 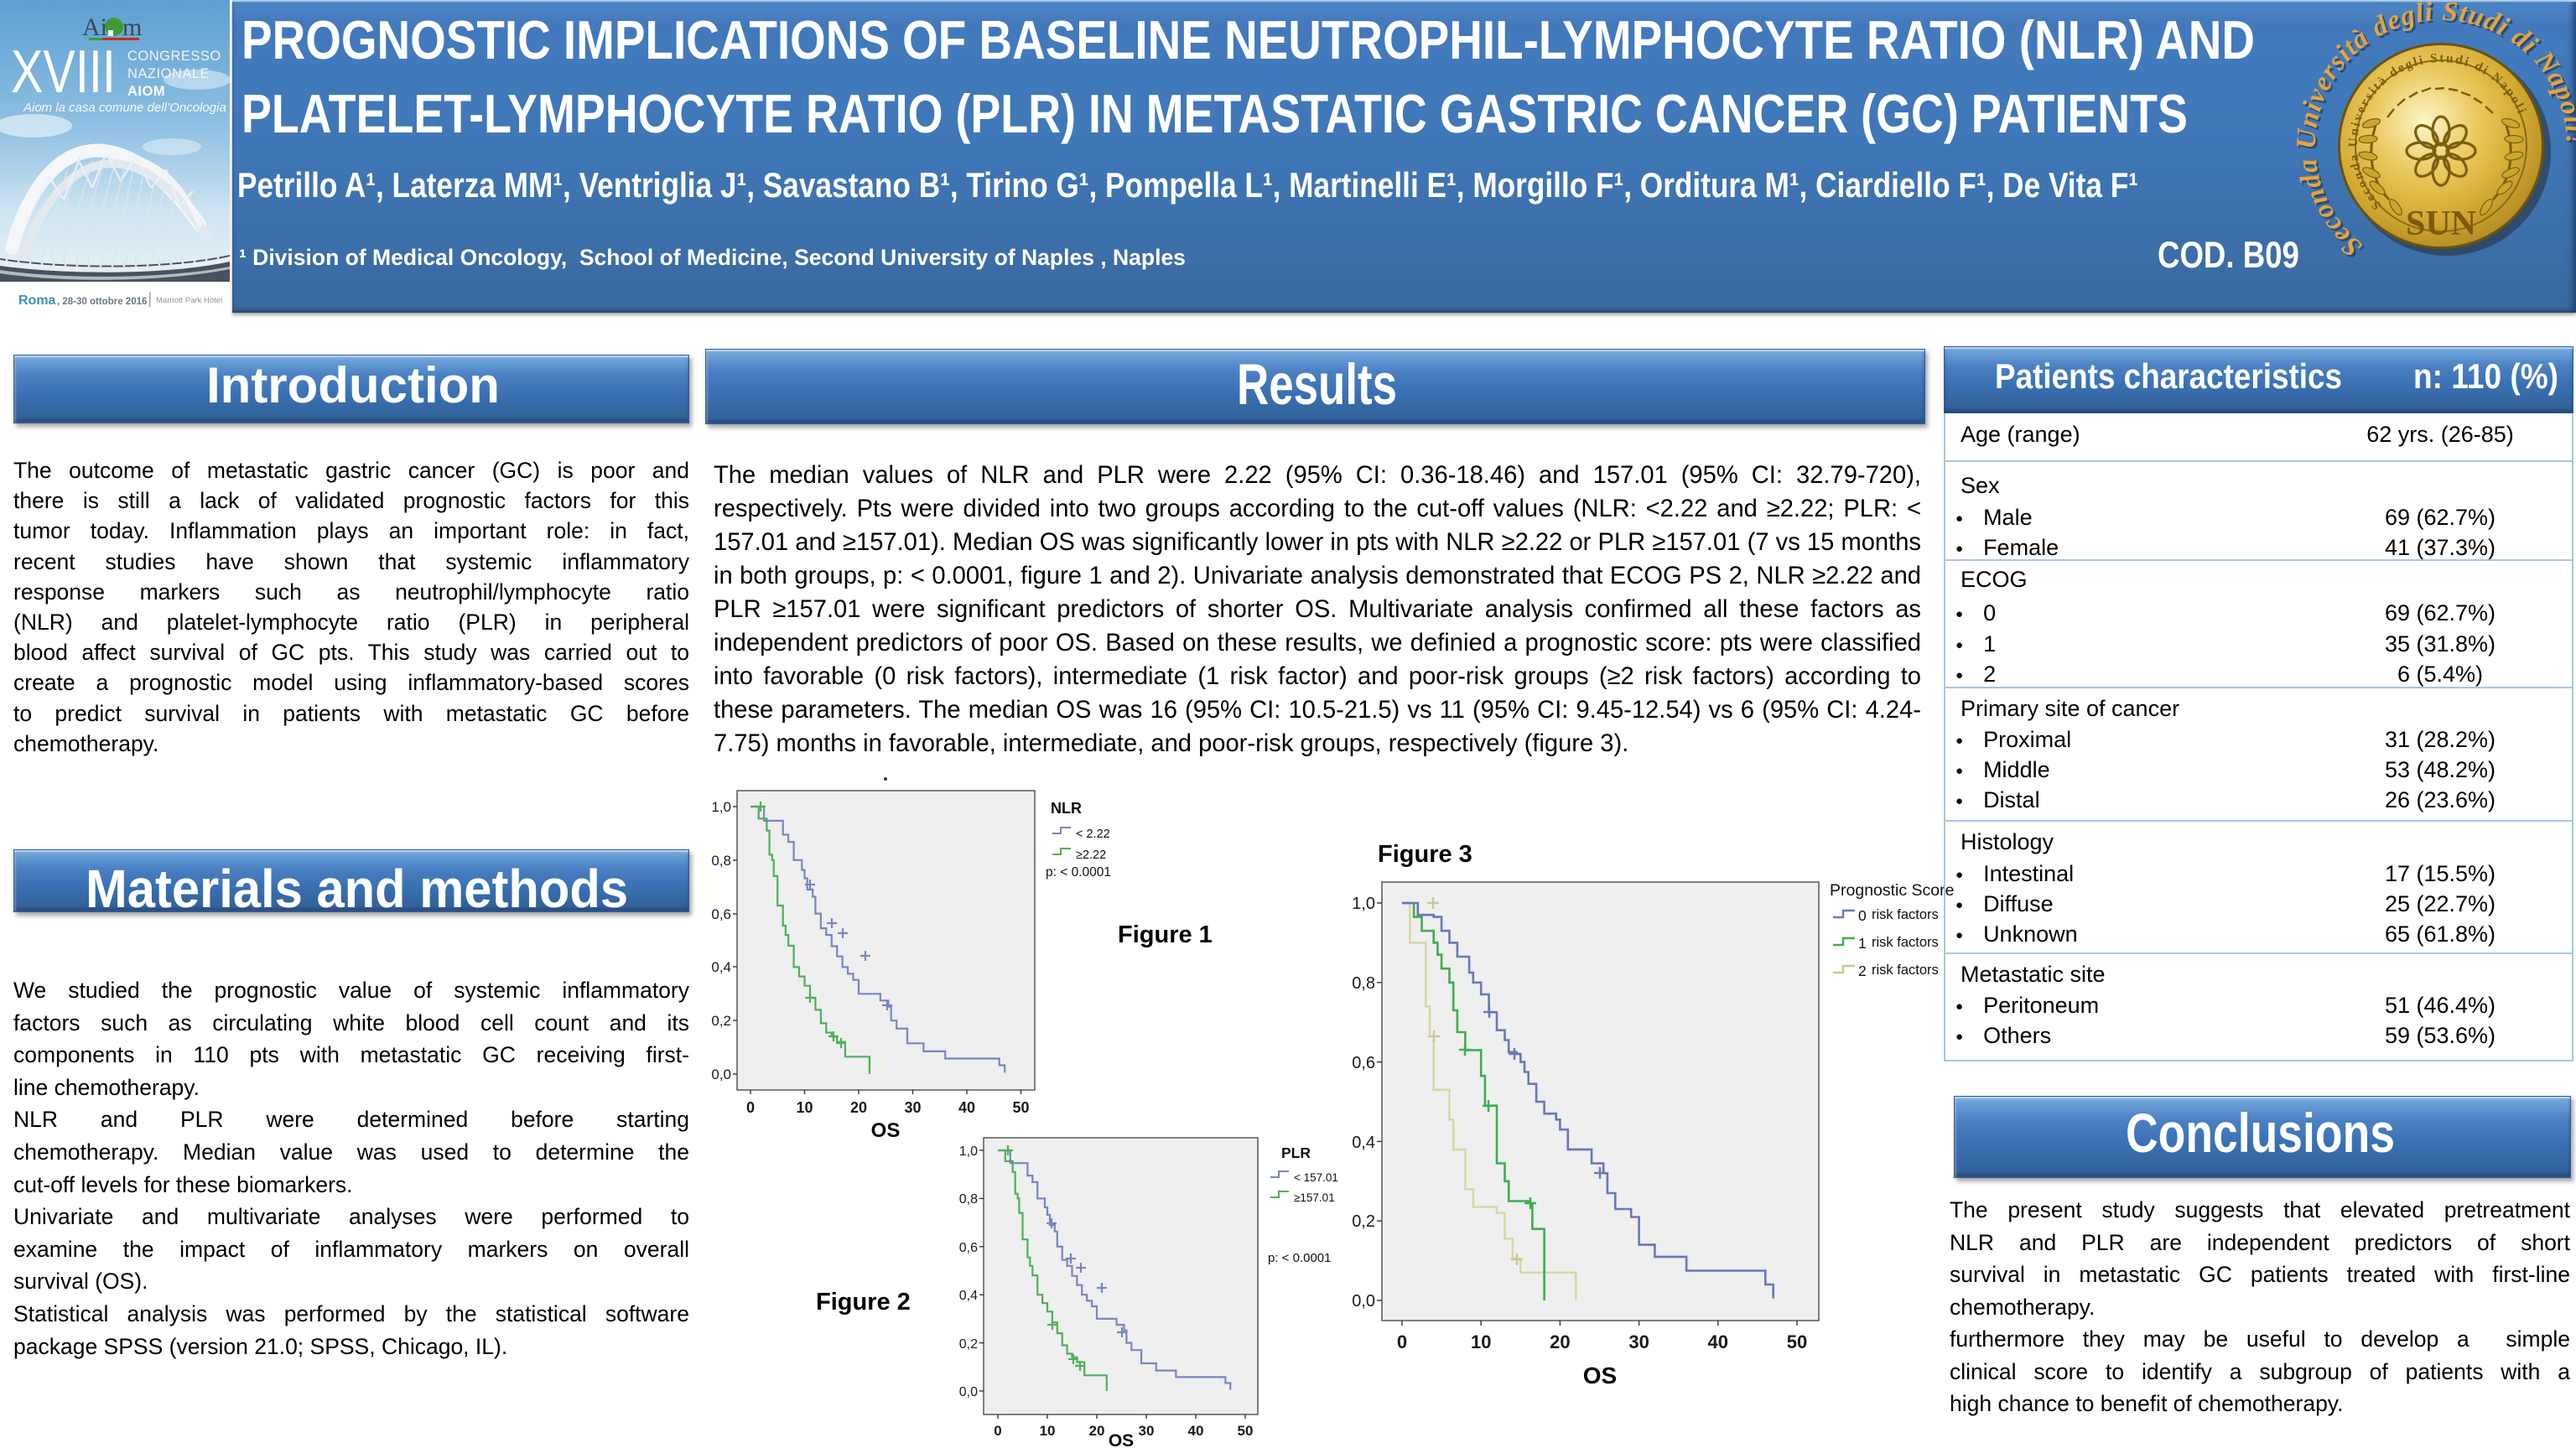 I want to click on svg-text: Figure 2, so click(x=863, y=1302).